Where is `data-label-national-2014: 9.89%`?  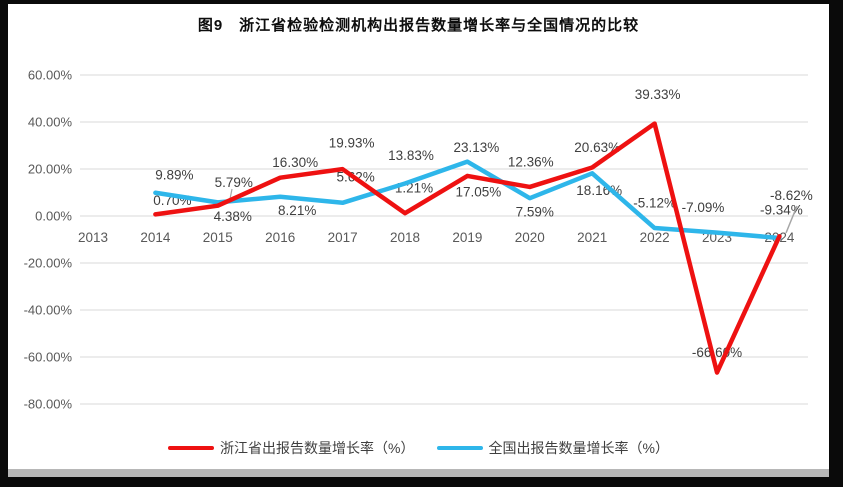 data-label-national-2014: 9.89% is located at coordinates (174, 174).